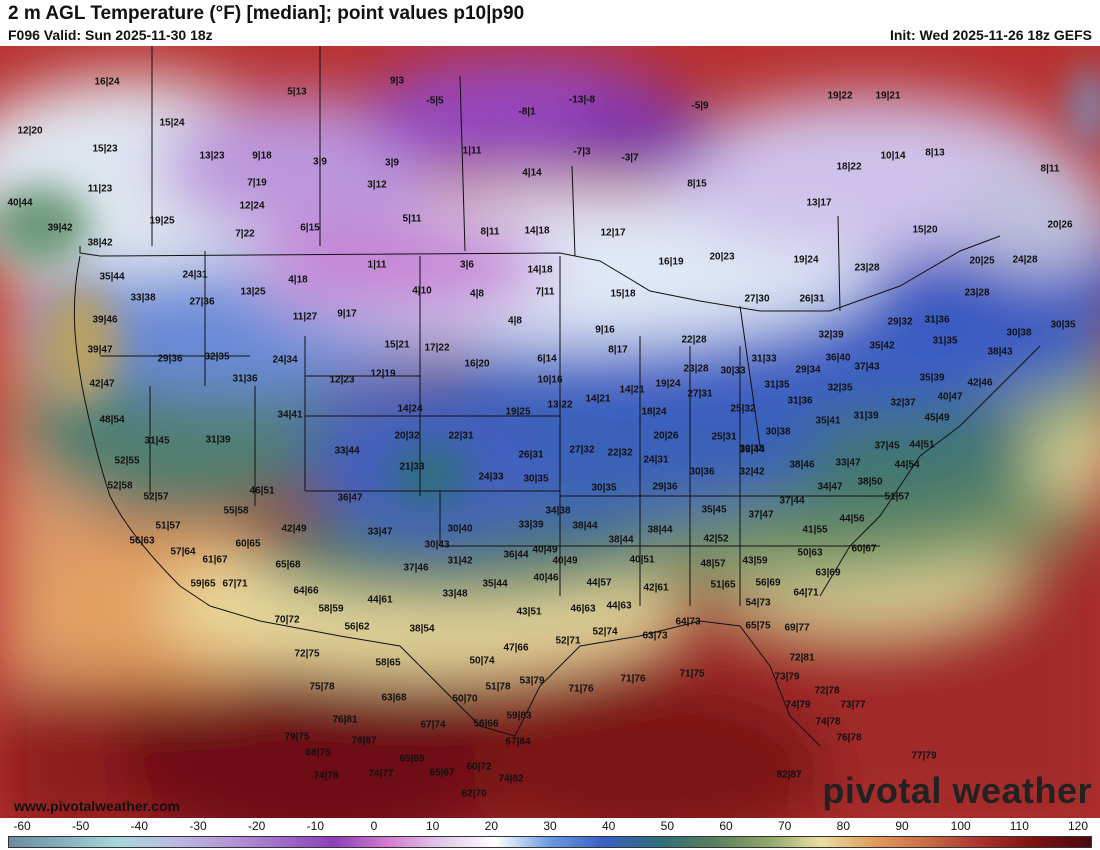  Describe the element at coordinates (99, 243) in the screenshot. I see `point-value-label: 38|42` at that location.